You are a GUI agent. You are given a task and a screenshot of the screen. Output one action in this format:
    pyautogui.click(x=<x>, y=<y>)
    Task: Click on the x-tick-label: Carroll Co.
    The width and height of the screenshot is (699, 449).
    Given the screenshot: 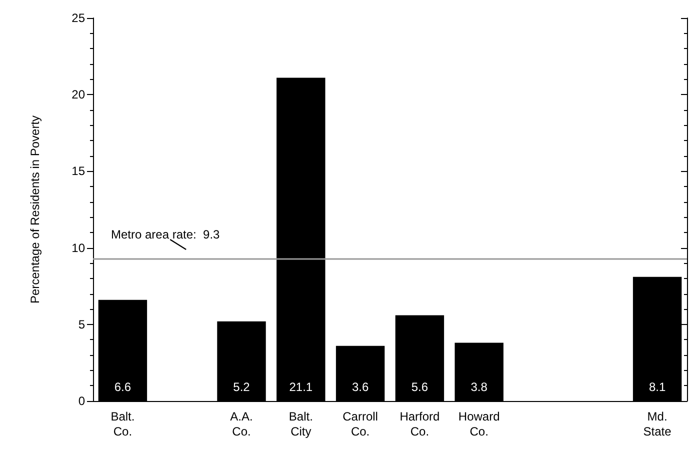 What is the action you would take?
    pyautogui.click(x=360, y=424)
    